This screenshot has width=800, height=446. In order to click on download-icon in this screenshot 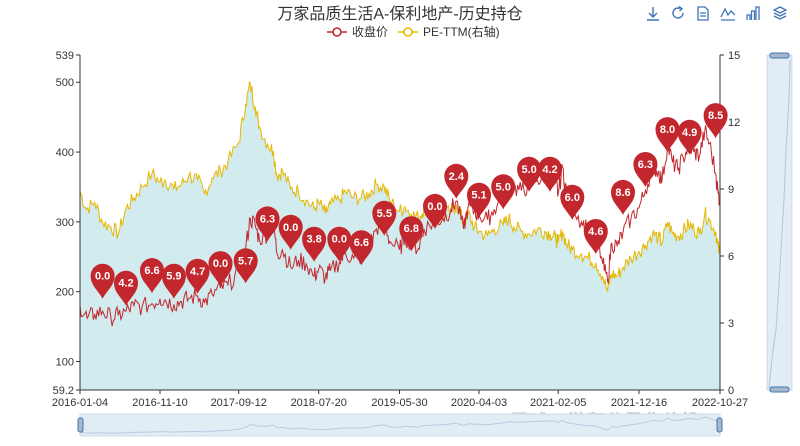, I will do `click(653, 14)`.